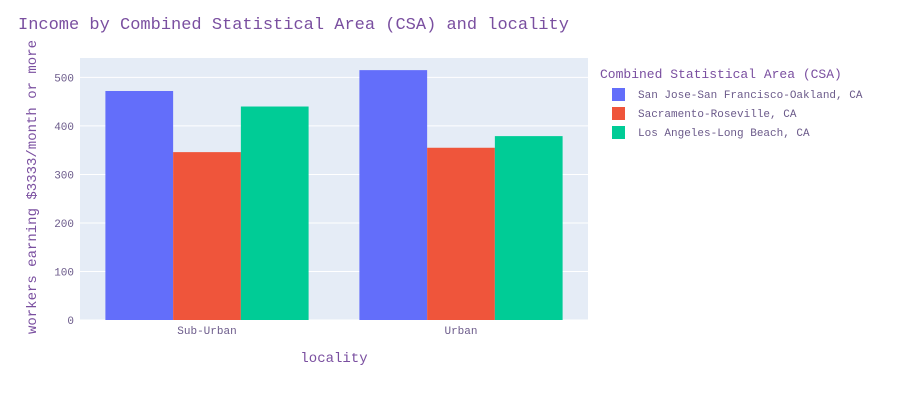  What do you see at coordinates (70, 322) in the screenshot?
I see `y-tick-label: 0` at bounding box center [70, 322].